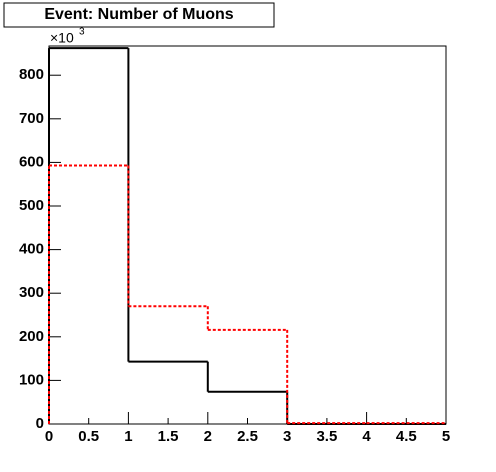 The image size is (496, 472). Describe the element at coordinates (31, 161) in the screenshot. I see `y-tick-label: 600` at that location.